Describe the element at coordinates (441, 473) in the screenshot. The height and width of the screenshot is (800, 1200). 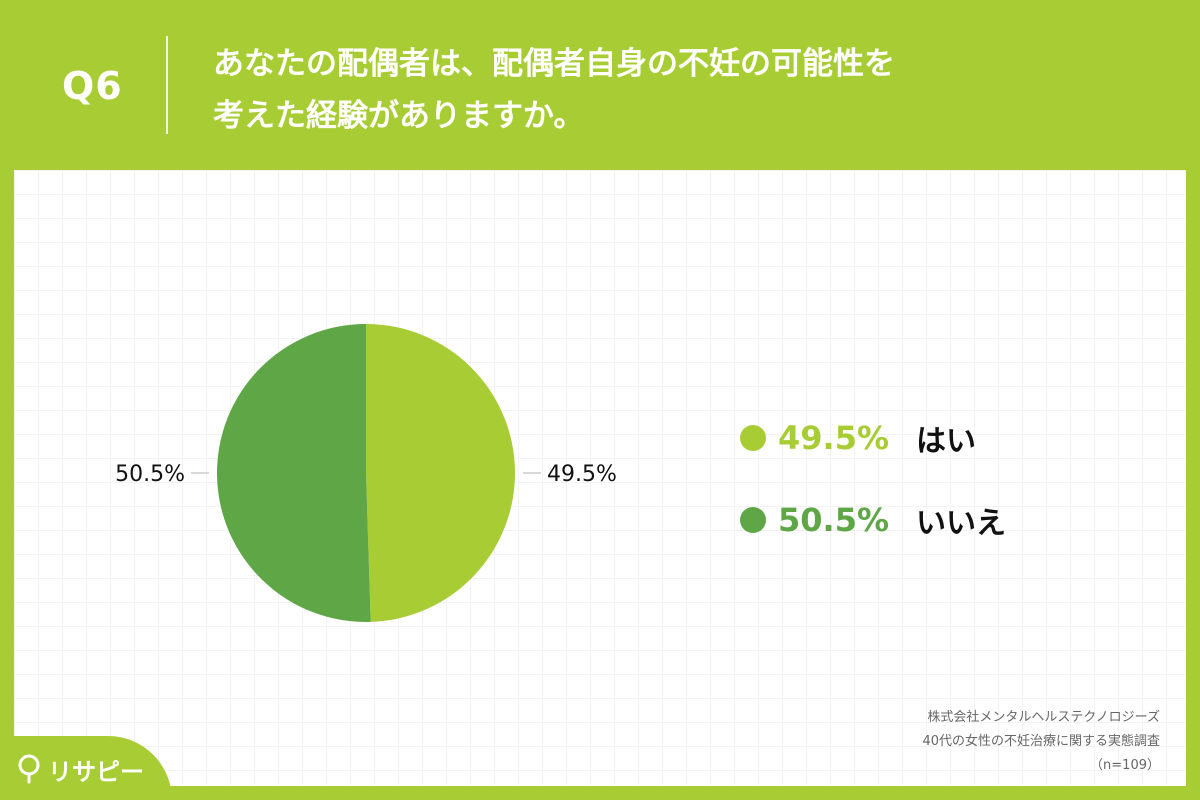
I see `pie-slice-yes` at that location.